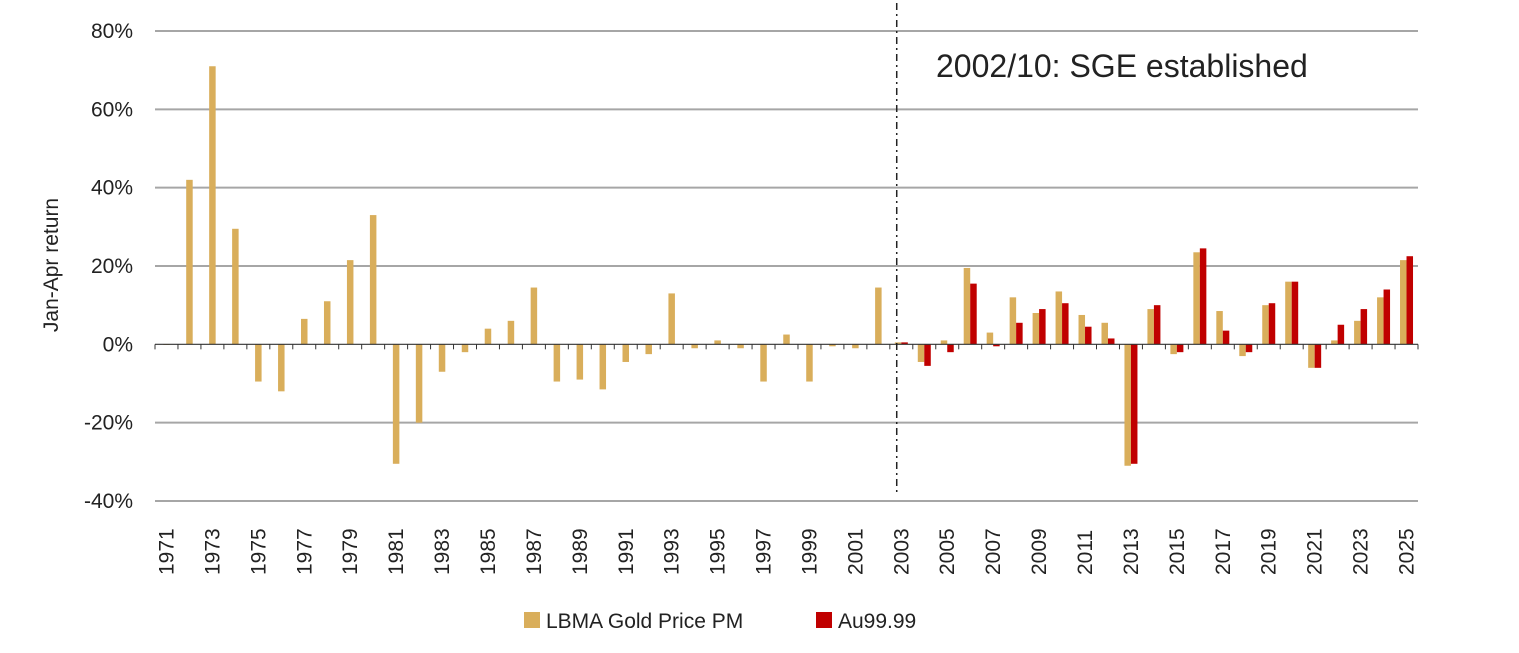 The width and height of the screenshot is (1519, 653). Describe the element at coordinates (1131, 551) in the screenshot. I see `x-tick-label: 2013` at that location.